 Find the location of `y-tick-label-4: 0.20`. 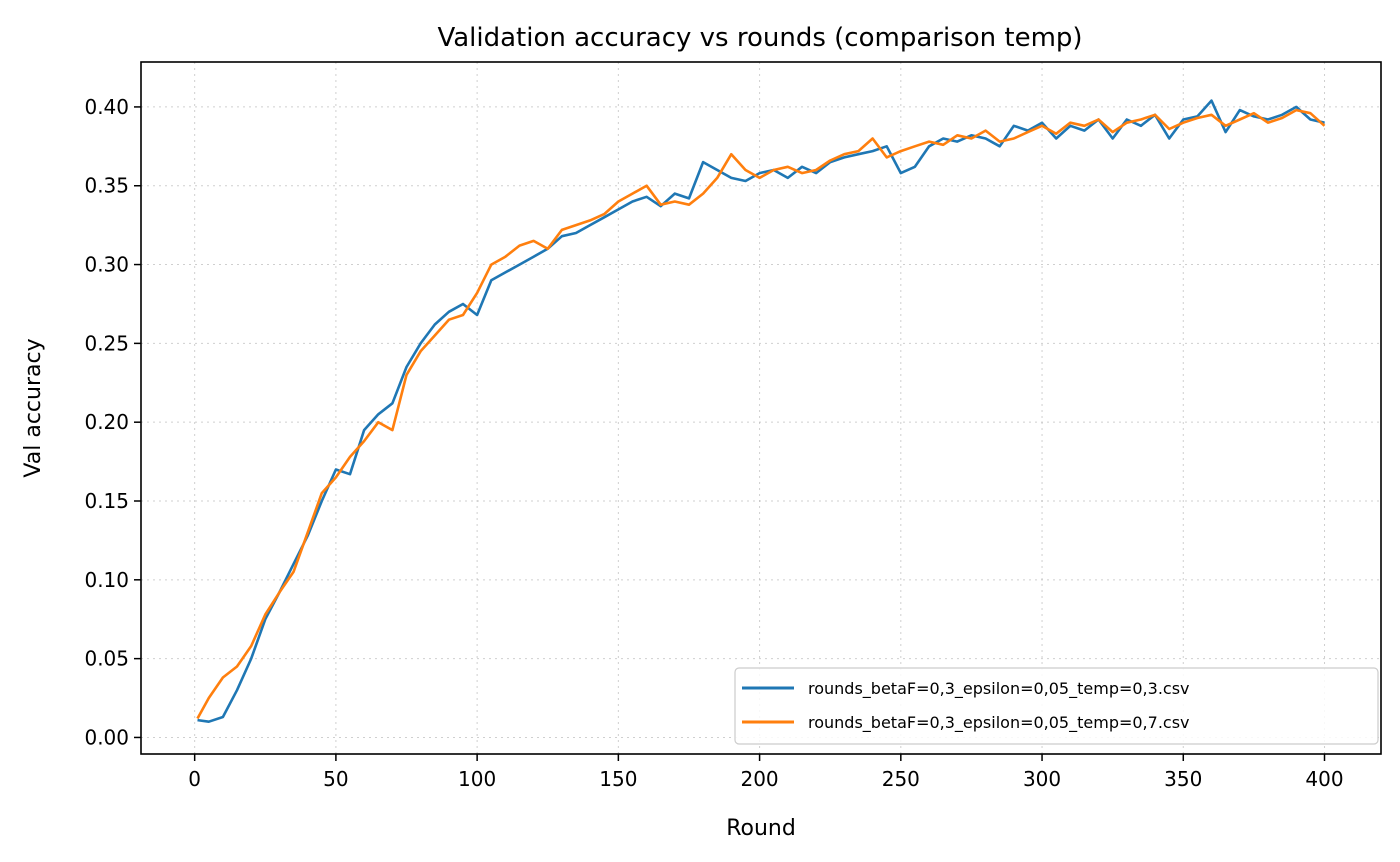

y-tick-label-4: 0.20 is located at coordinates (106, 422).